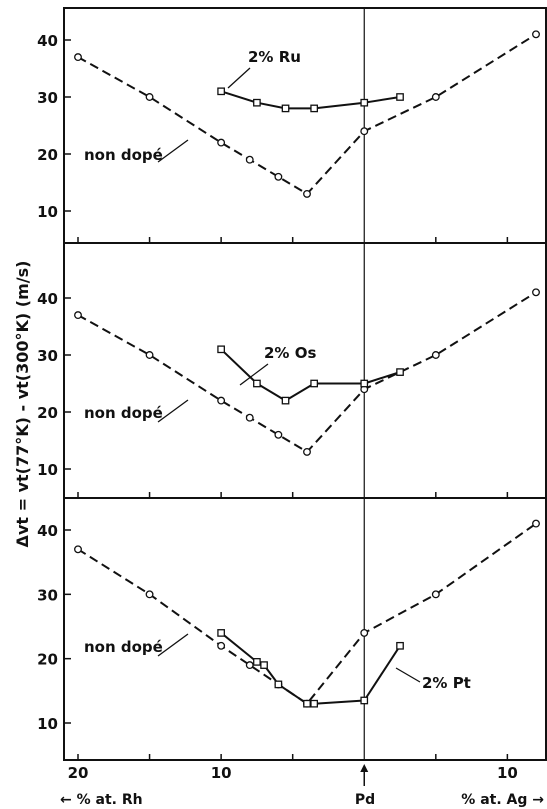 This screenshot has height=809, width=547. What do you see at coordinates (446, 683) in the screenshot?
I see `series-annotation: 2% Pt` at bounding box center [446, 683].